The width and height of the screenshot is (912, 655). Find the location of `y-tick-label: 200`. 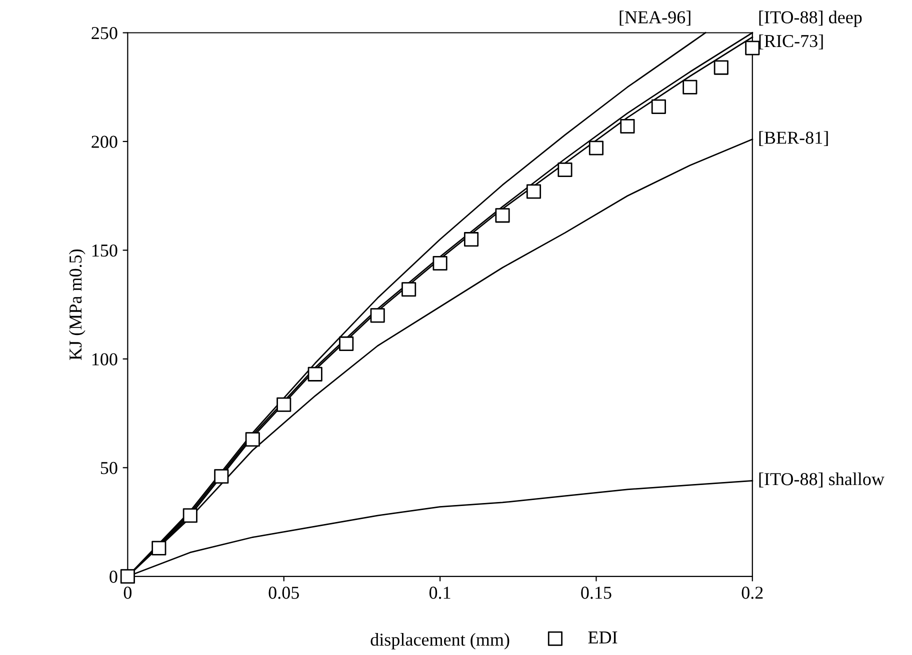

y-tick-label: 200 is located at coordinates (105, 142).